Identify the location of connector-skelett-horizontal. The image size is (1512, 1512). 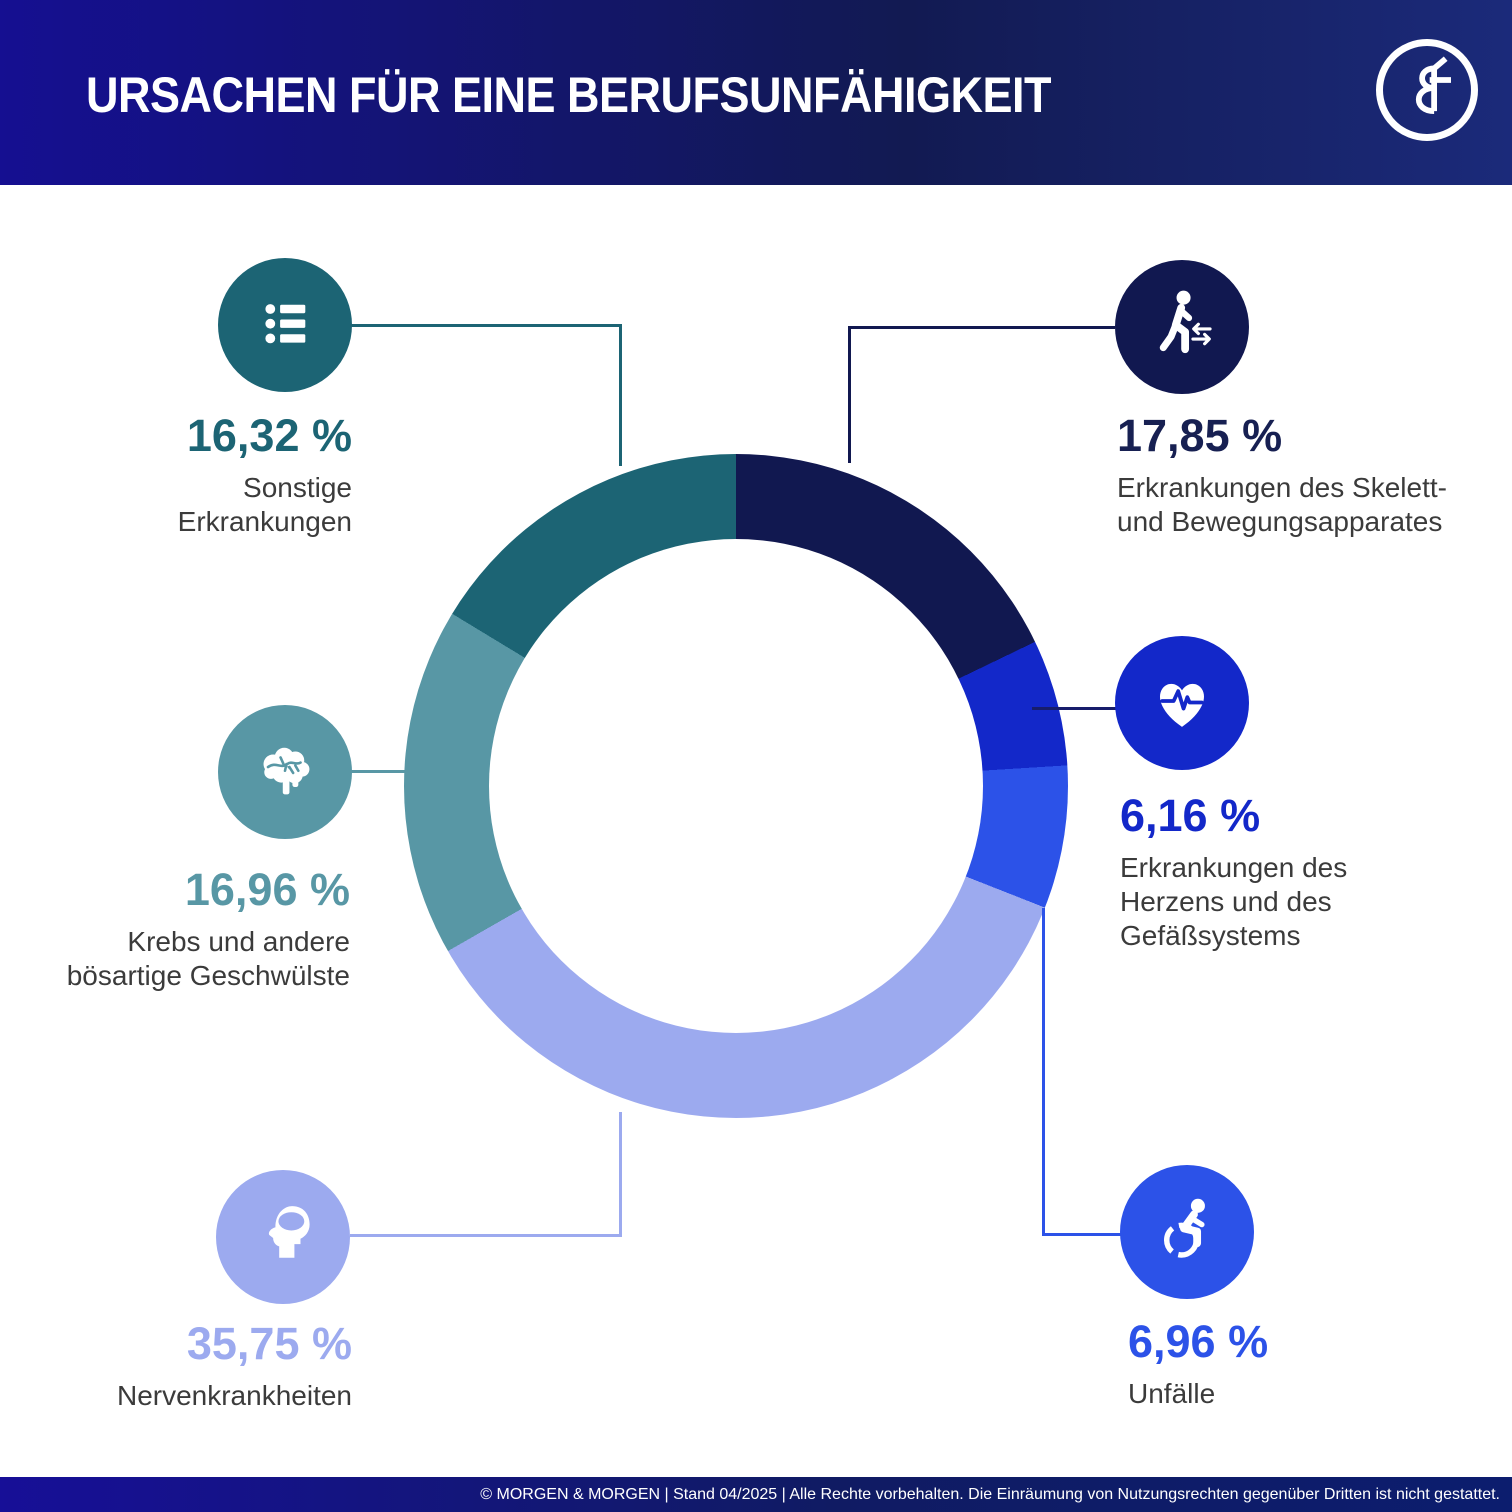
(981, 327).